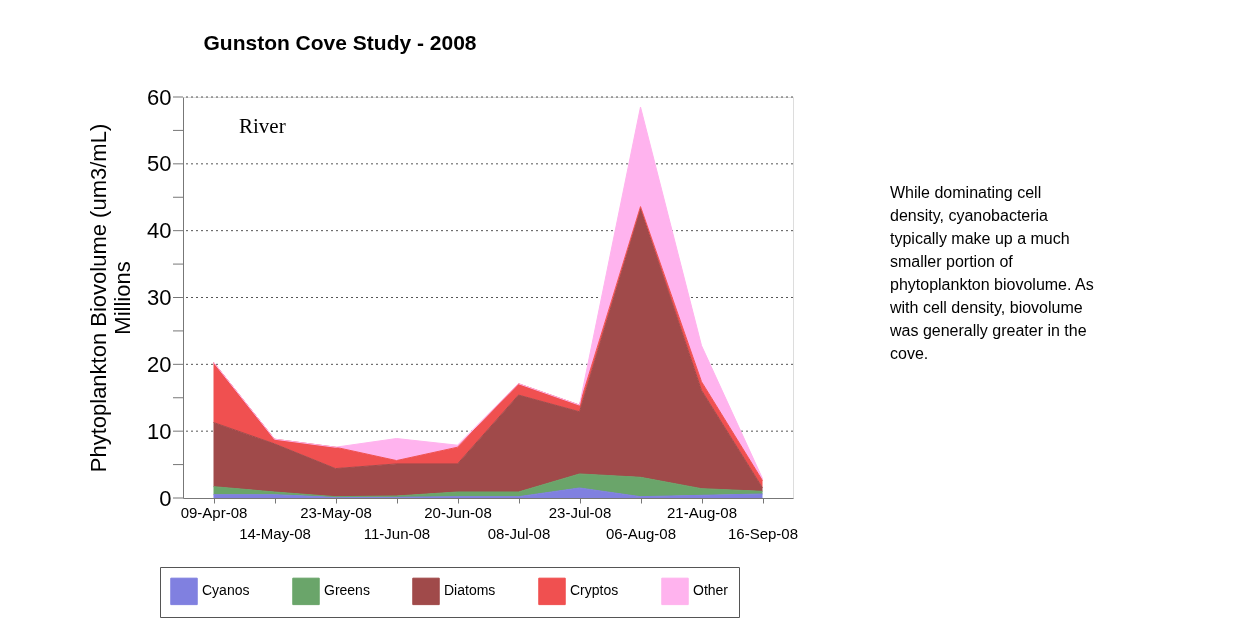 The width and height of the screenshot is (1246, 634). What do you see at coordinates (991, 273) in the screenshot?
I see `text: While dominating cell density, cyanobacteria typically make up a much smaller portion of phytoplankton biovolume. As with cell density, biovolume was generally greater in the cove.` at bounding box center [991, 273].